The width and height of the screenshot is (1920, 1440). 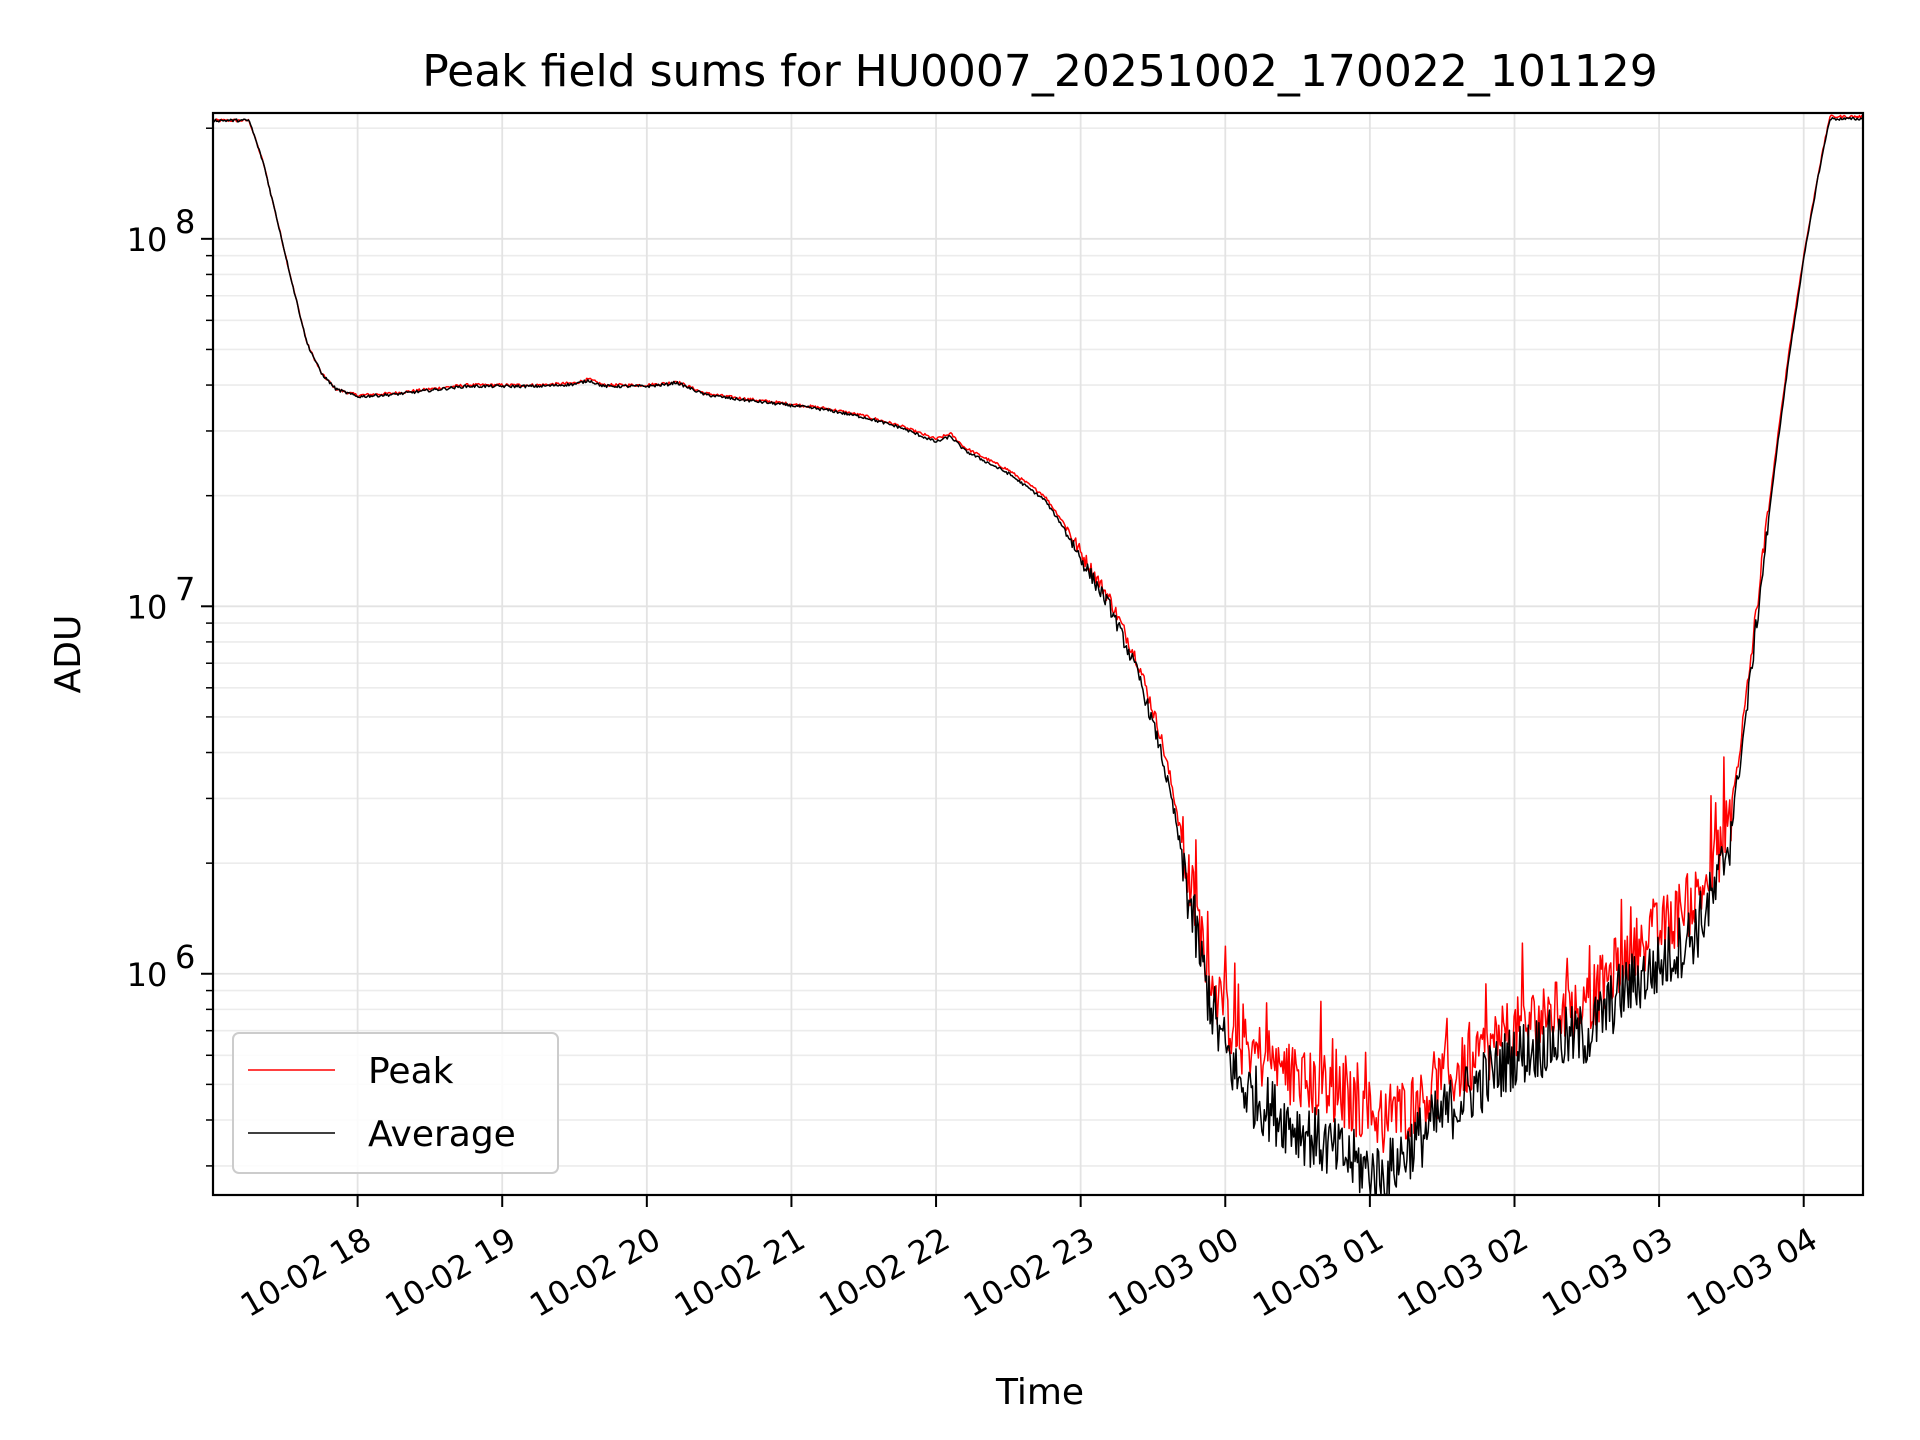 I want to click on legend: Peak Average, so click(x=395, y=1103).